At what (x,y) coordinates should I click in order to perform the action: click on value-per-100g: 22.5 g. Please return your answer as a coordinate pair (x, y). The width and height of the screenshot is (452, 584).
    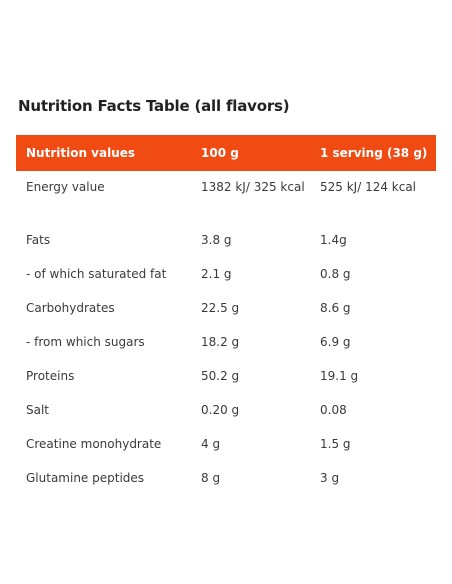
    Looking at the image, I should click on (220, 308).